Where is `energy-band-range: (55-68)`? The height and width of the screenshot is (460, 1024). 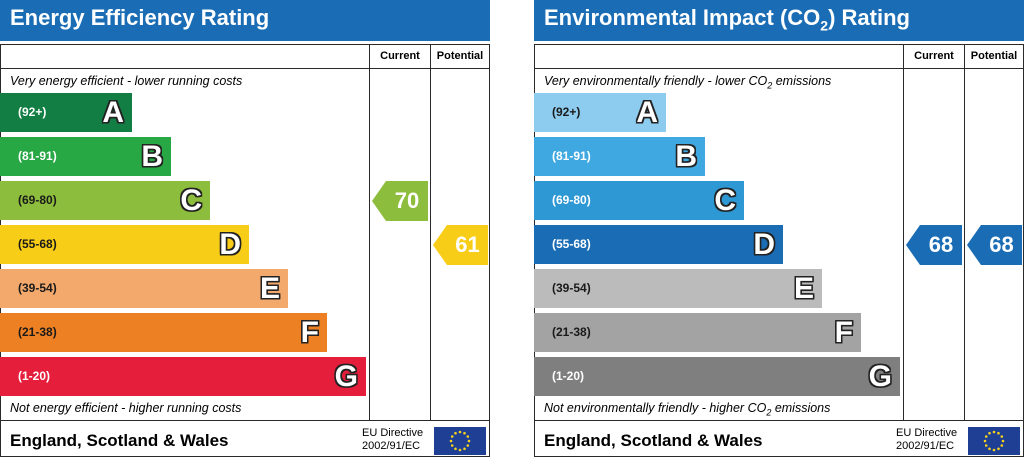 energy-band-range: (55-68) is located at coordinates (37, 244).